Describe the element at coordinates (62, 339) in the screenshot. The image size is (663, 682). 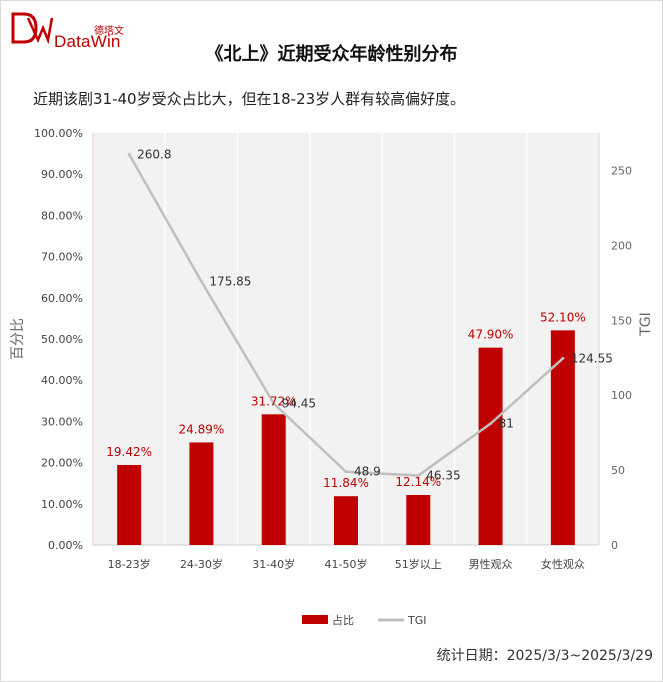
I see `y-tick-label: 50.00%` at that location.